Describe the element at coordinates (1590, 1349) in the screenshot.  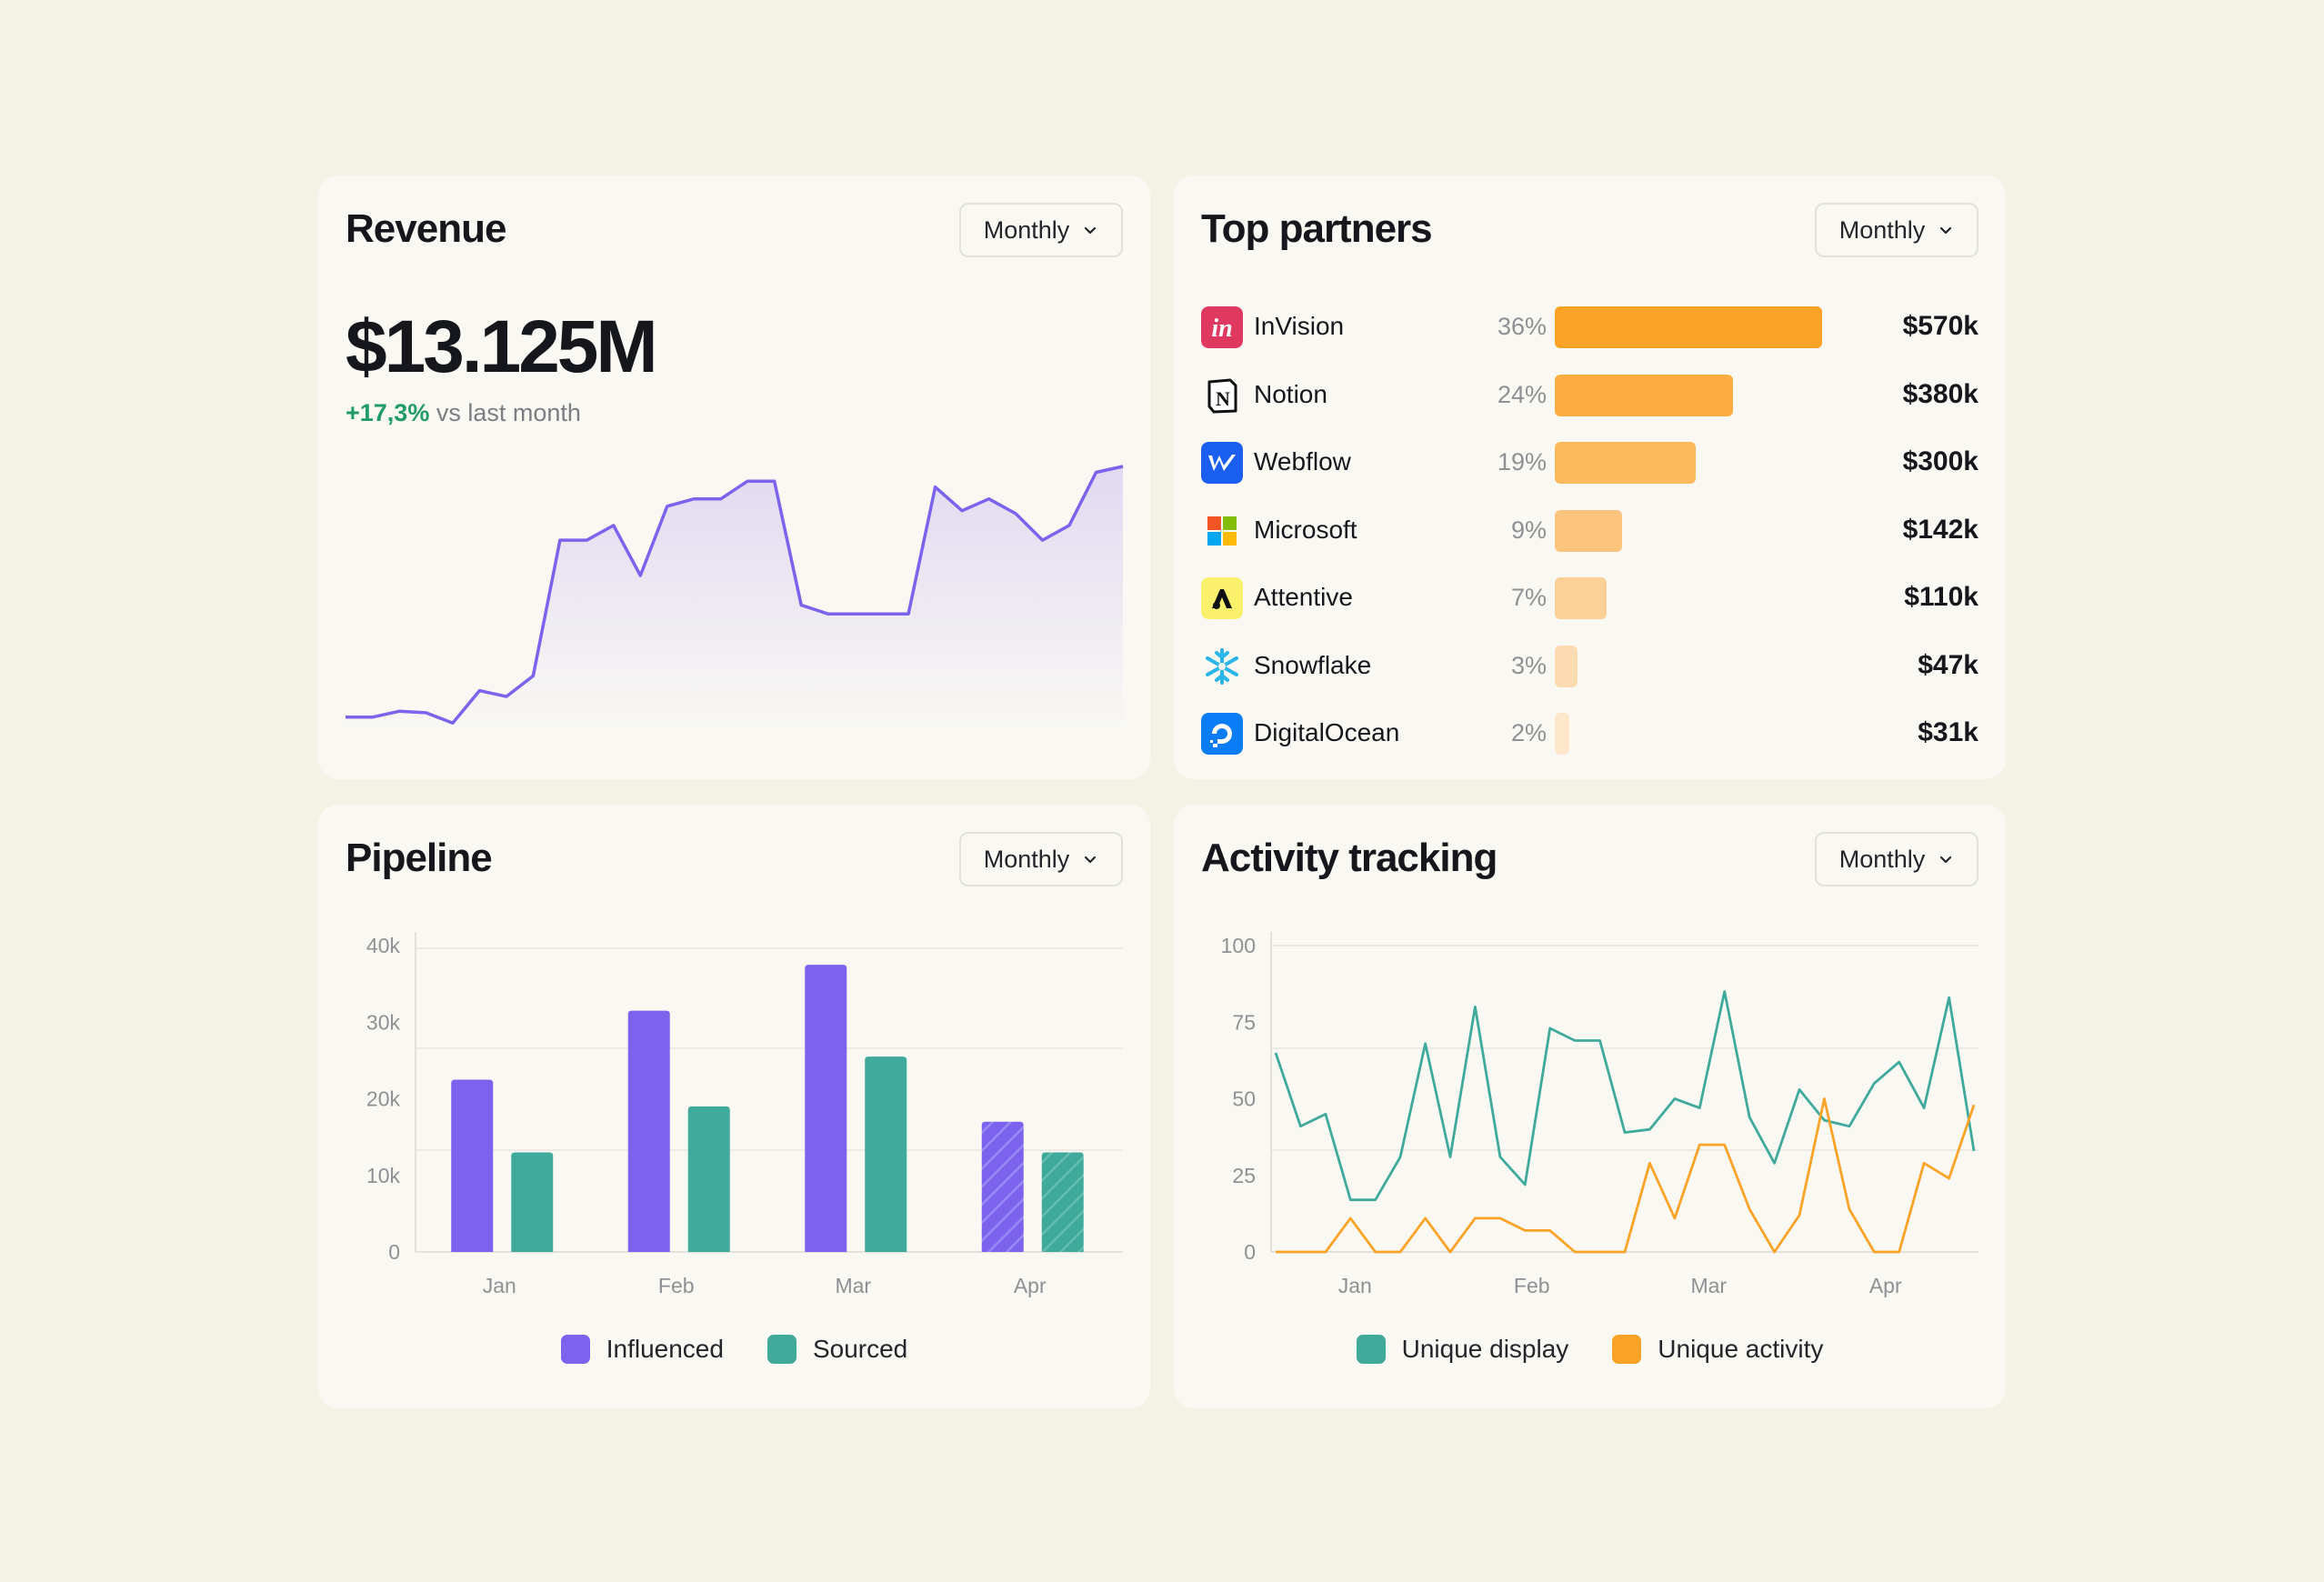
I see `activity-legend: Unique display Unique activity` at that location.